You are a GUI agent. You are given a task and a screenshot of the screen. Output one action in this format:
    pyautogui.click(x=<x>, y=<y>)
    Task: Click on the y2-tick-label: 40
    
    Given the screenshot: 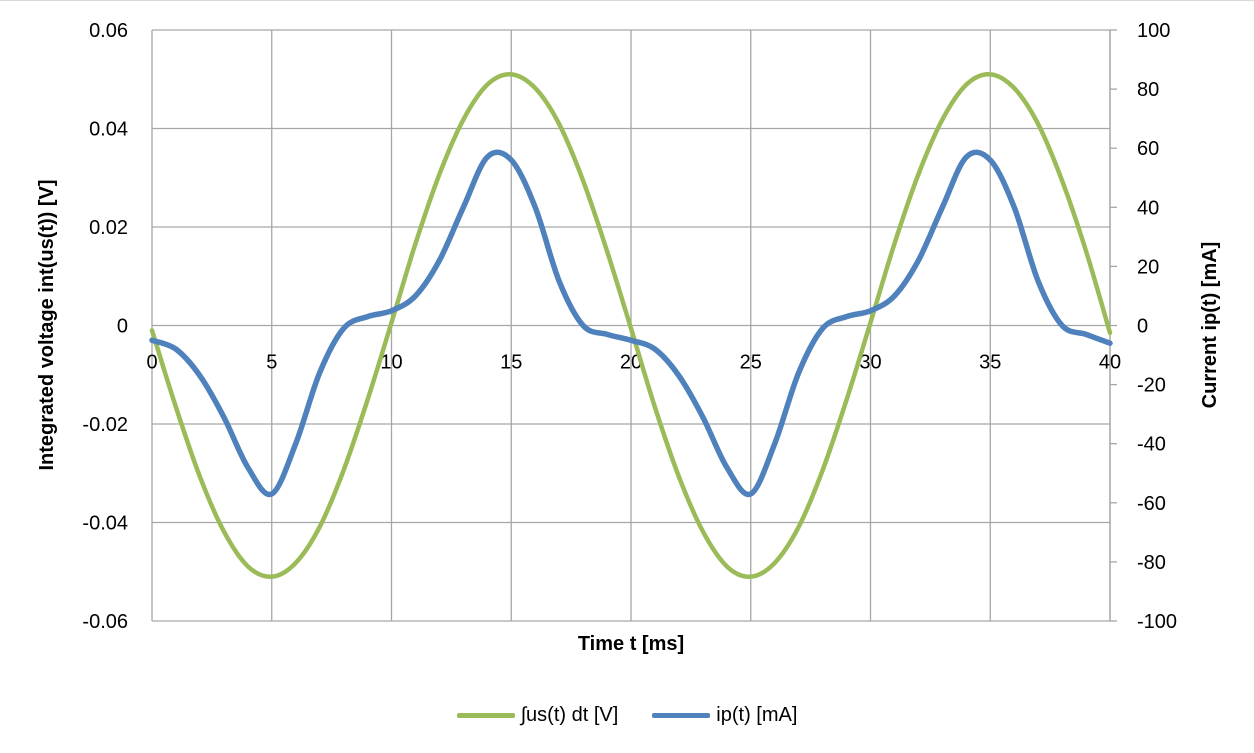 What is the action you would take?
    pyautogui.click(x=1148, y=208)
    